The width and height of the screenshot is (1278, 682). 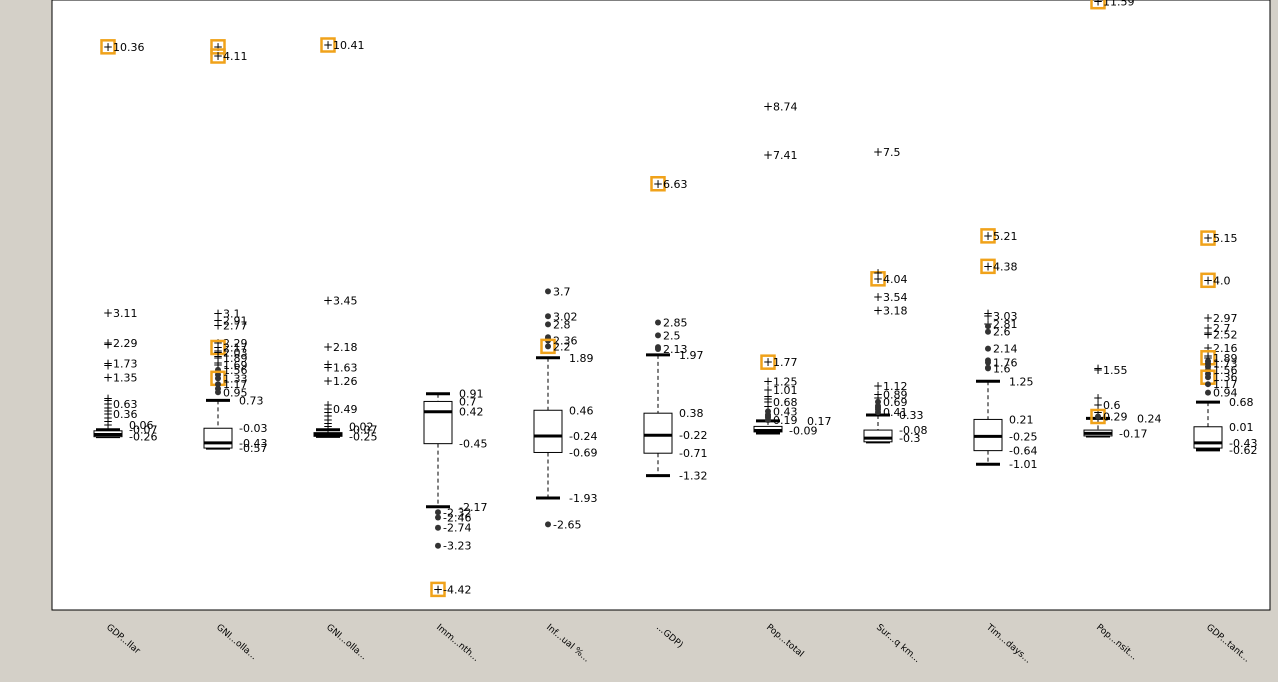 I want to click on outlier-value-label: 3.54, so click(x=895, y=297).